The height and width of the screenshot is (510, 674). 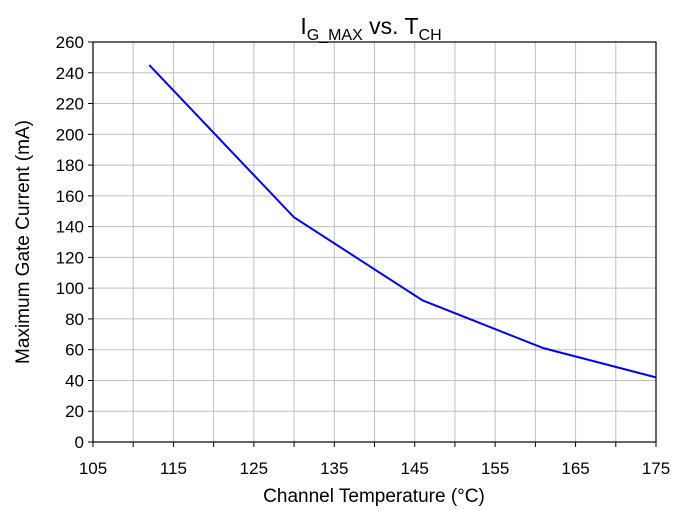 What do you see at coordinates (74, 350) in the screenshot?
I see `y-tick-label-60: 60` at bounding box center [74, 350].